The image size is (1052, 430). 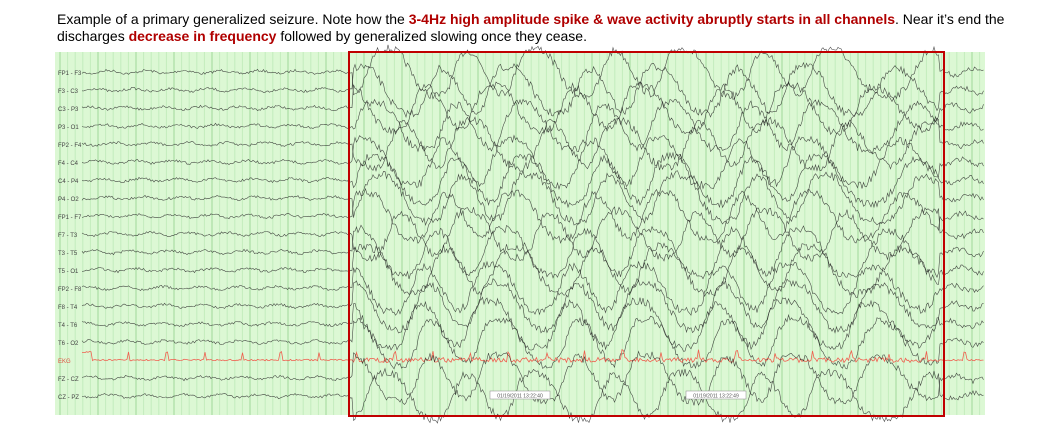 I want to click on caption-text: . Near it’s end the discharges, so click(x=531, y=27).